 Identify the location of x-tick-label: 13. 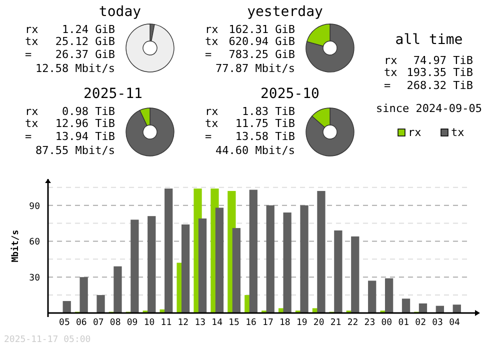
(200, 323).